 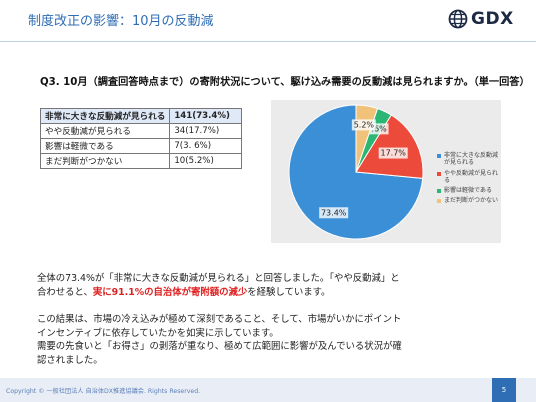 What do you see at coordinates (205, 161) in the screenshot?
I see `table-cell-value: 10(5.2%)` at bounding box center [205, 161].